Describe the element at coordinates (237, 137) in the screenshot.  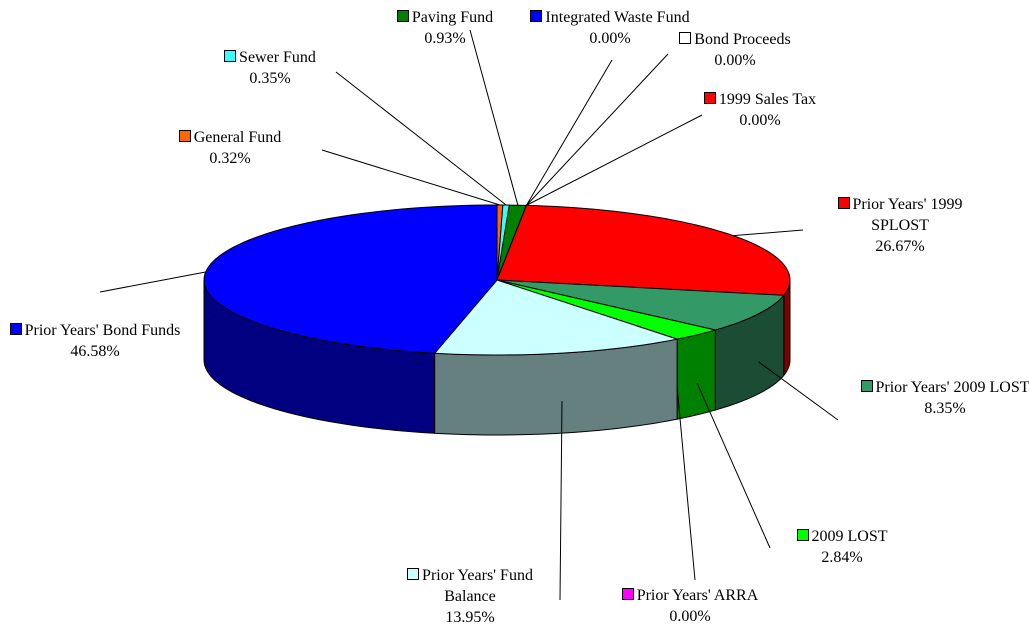
I see `category-label: General Fund` at that location.